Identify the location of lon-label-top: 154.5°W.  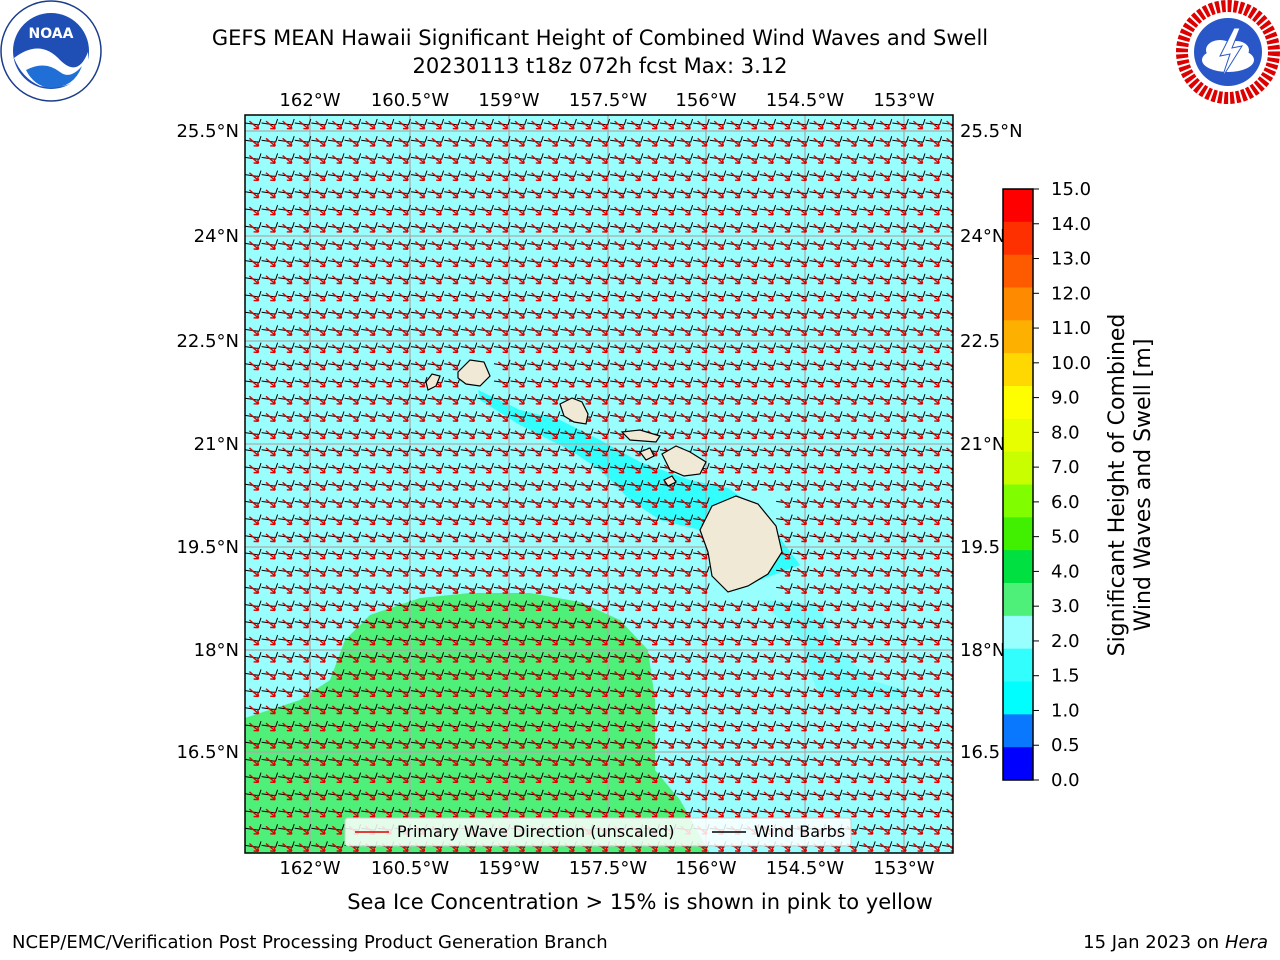
(805, 100).